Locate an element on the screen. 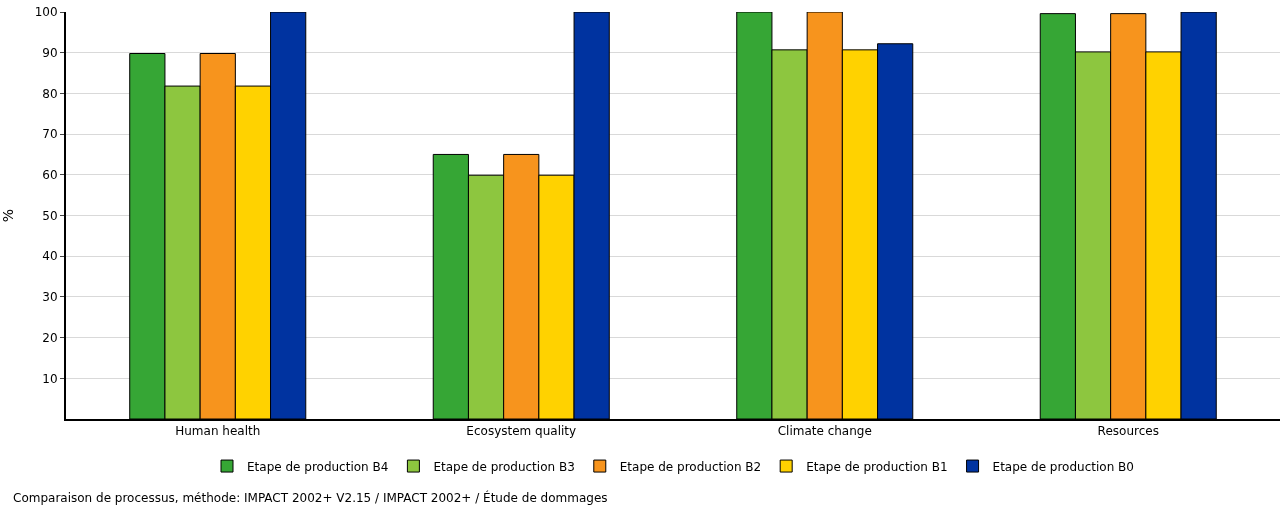  y-tick-label: 30 is located at coordinates (50, 297).